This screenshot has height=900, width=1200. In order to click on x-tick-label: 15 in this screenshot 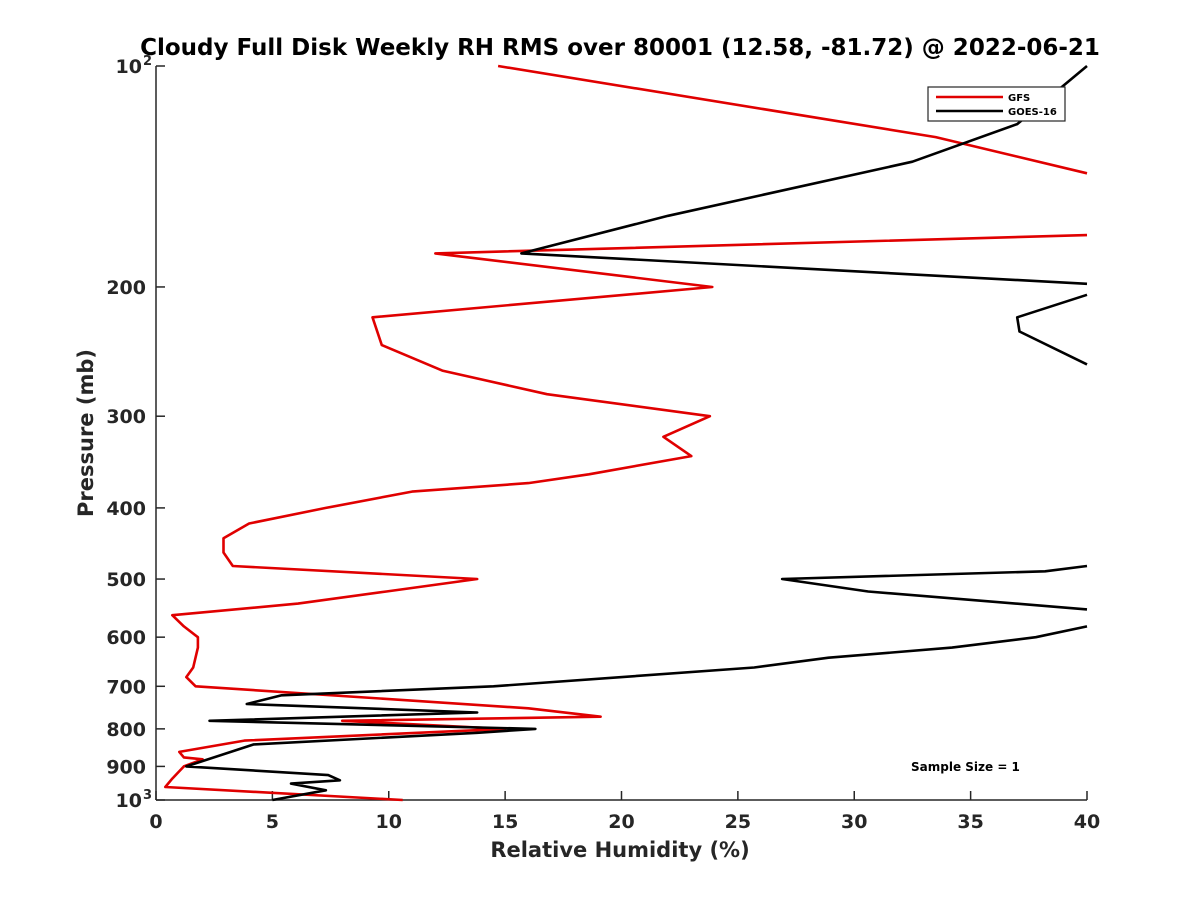, I will do `click(505, 822)`.